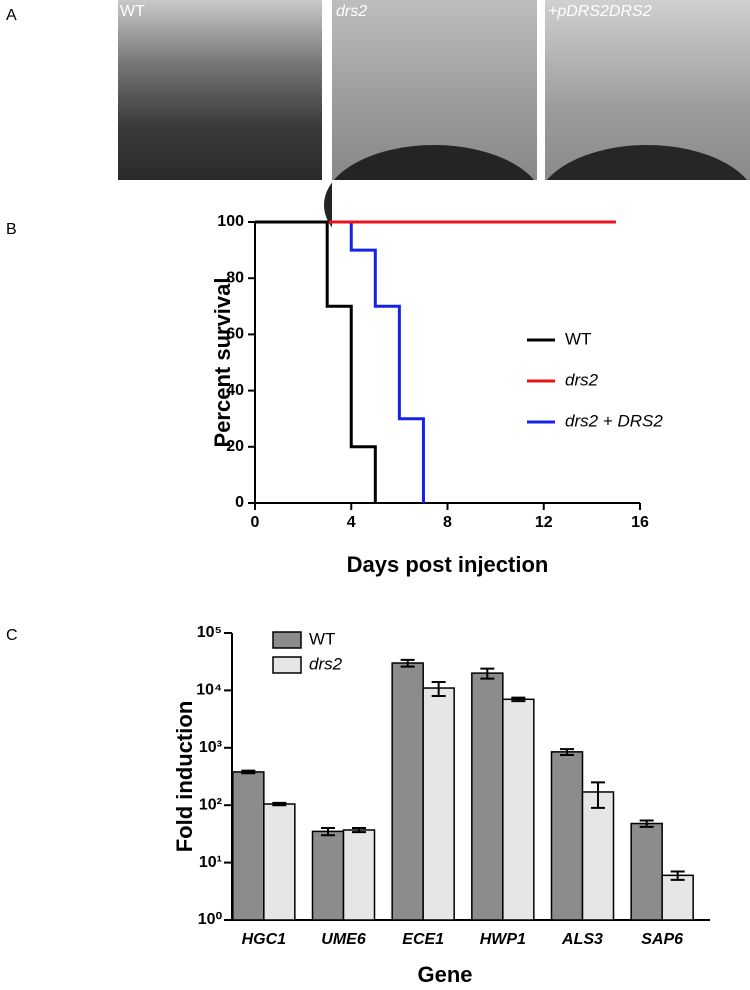  Describe the element at coordinates (209, 632) in the screenshot. I see `y-tick-label: 10⁵` at that location.